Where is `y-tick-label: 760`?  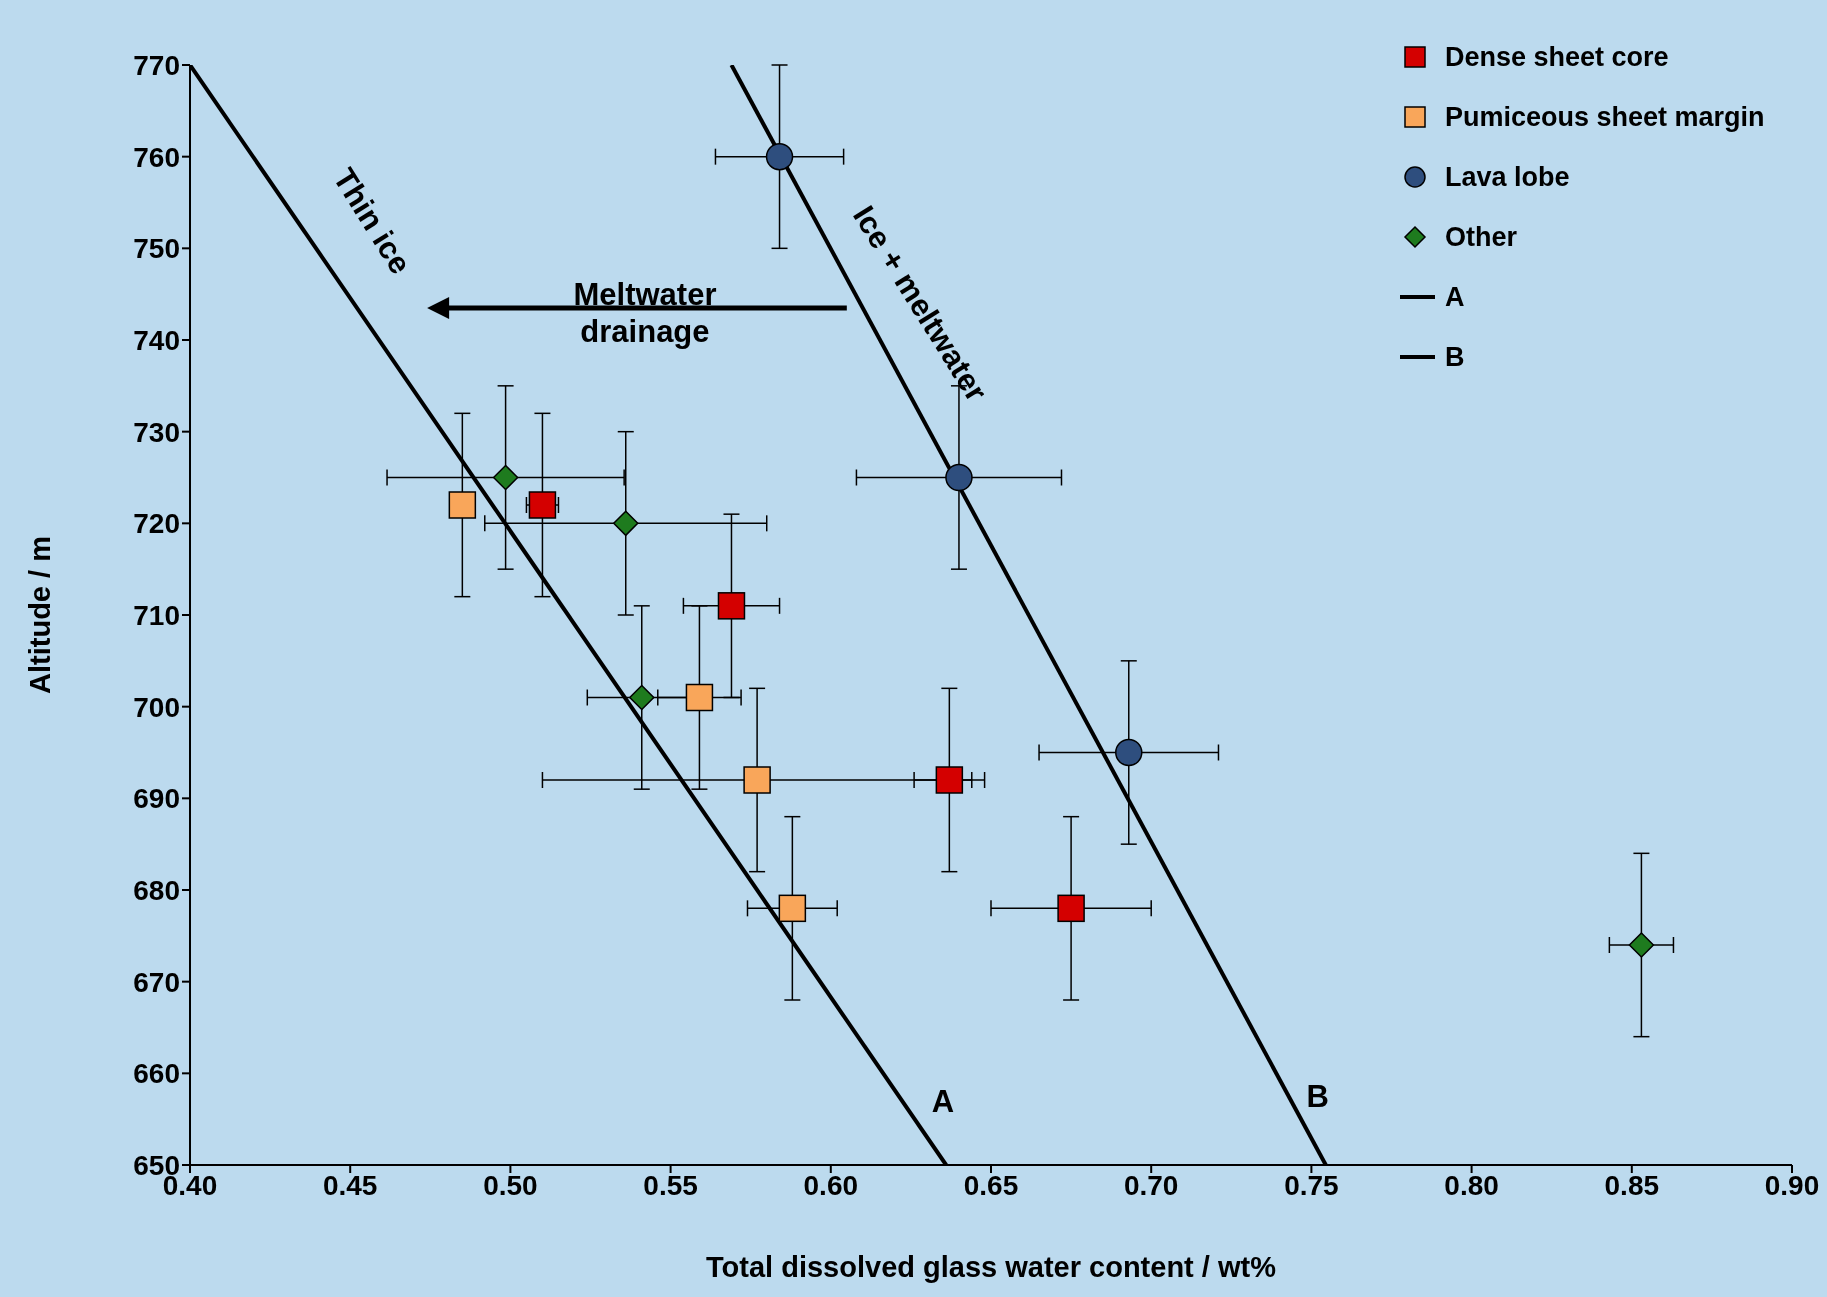
y-tick-label: 760 is located at coordinates (156, 157).